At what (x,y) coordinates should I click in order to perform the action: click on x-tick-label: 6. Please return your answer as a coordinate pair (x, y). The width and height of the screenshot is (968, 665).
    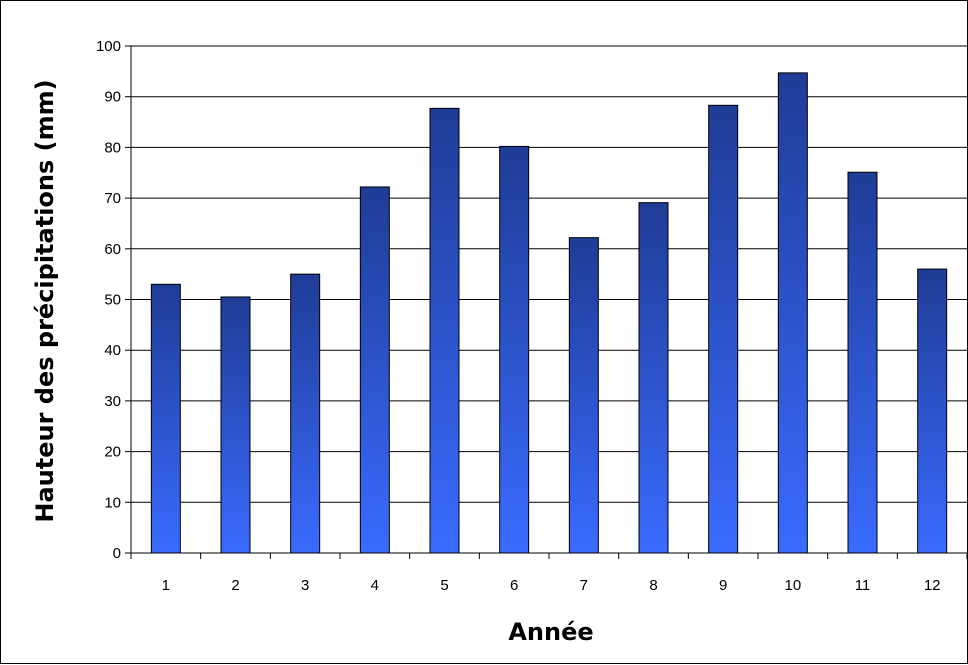
    Looking at the image, I should click on (514, 585).